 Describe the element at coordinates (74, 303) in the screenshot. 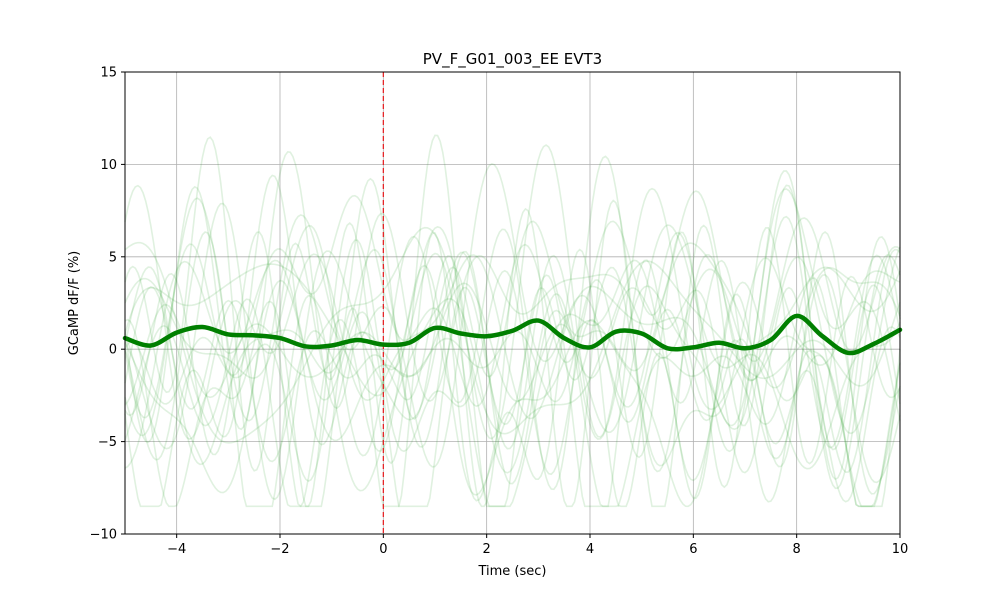

I see `y-axis-label: GCaMP dF/F (%)` at that location.